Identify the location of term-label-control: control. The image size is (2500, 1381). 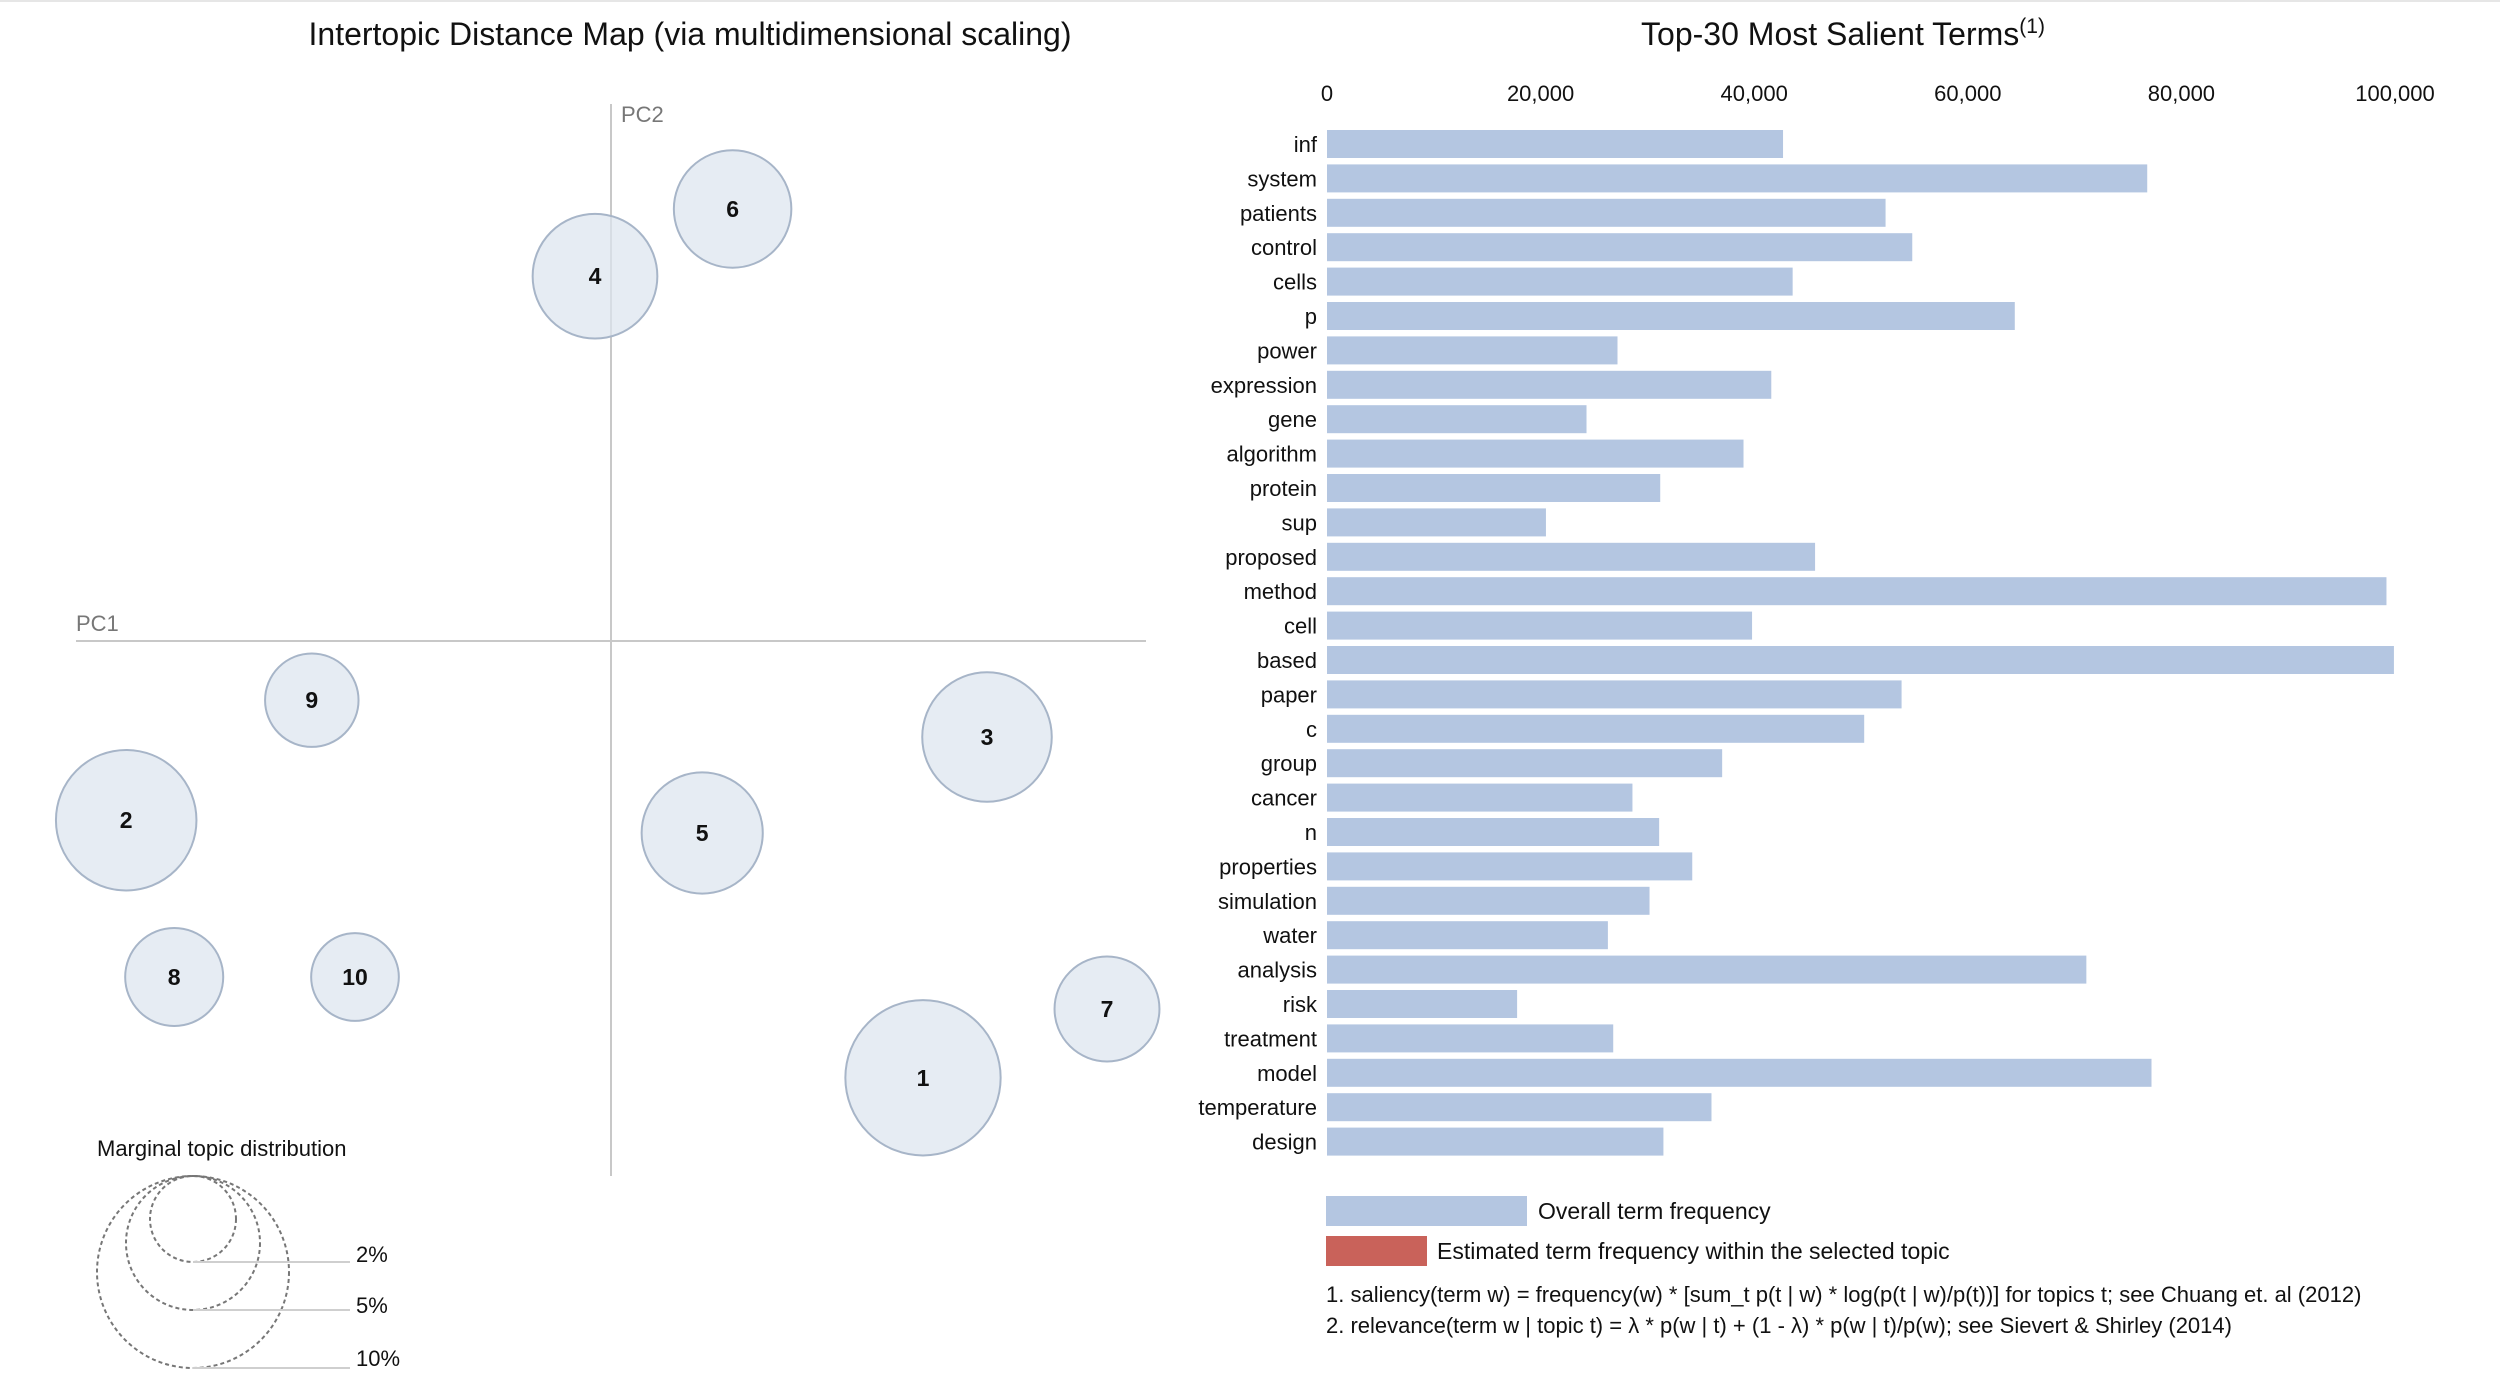
(1284, 247).